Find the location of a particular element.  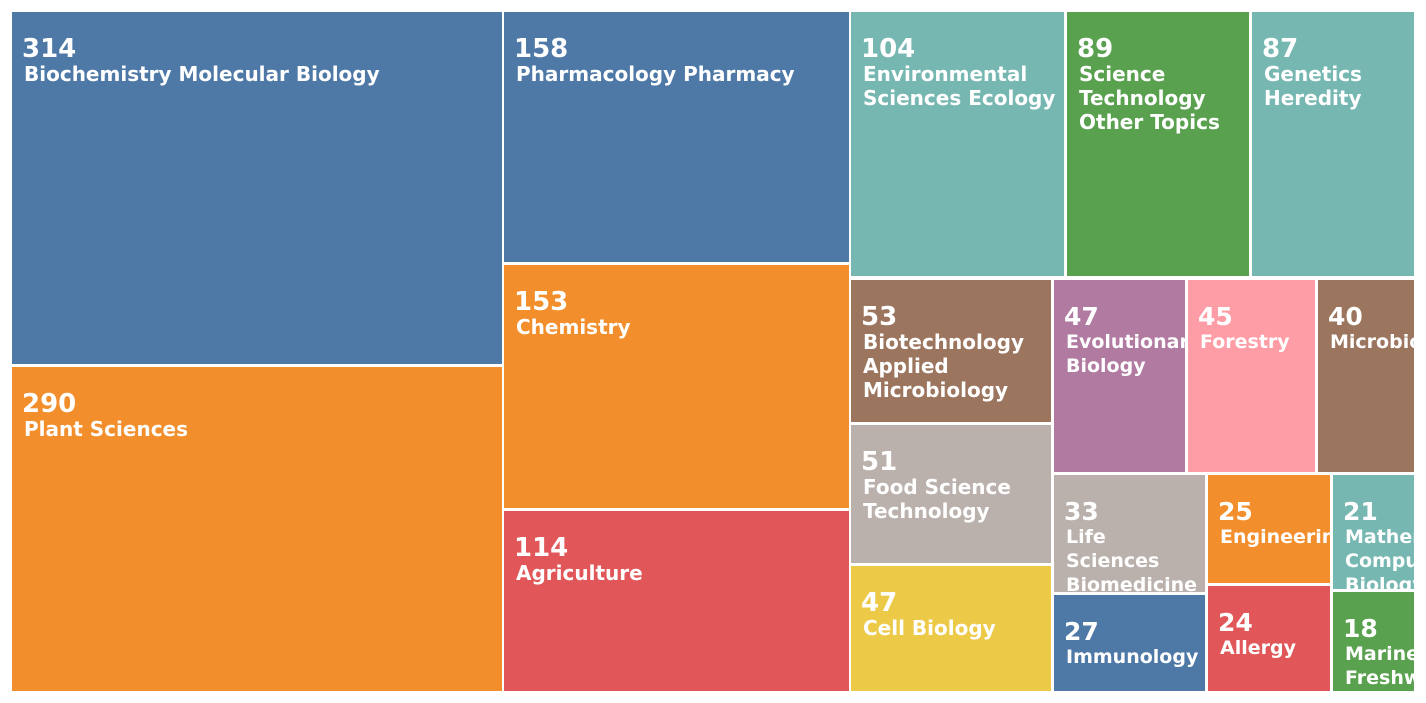

treemap-tile-cell-biology: 47 Cell Biology is located at coordinates (951, 628).